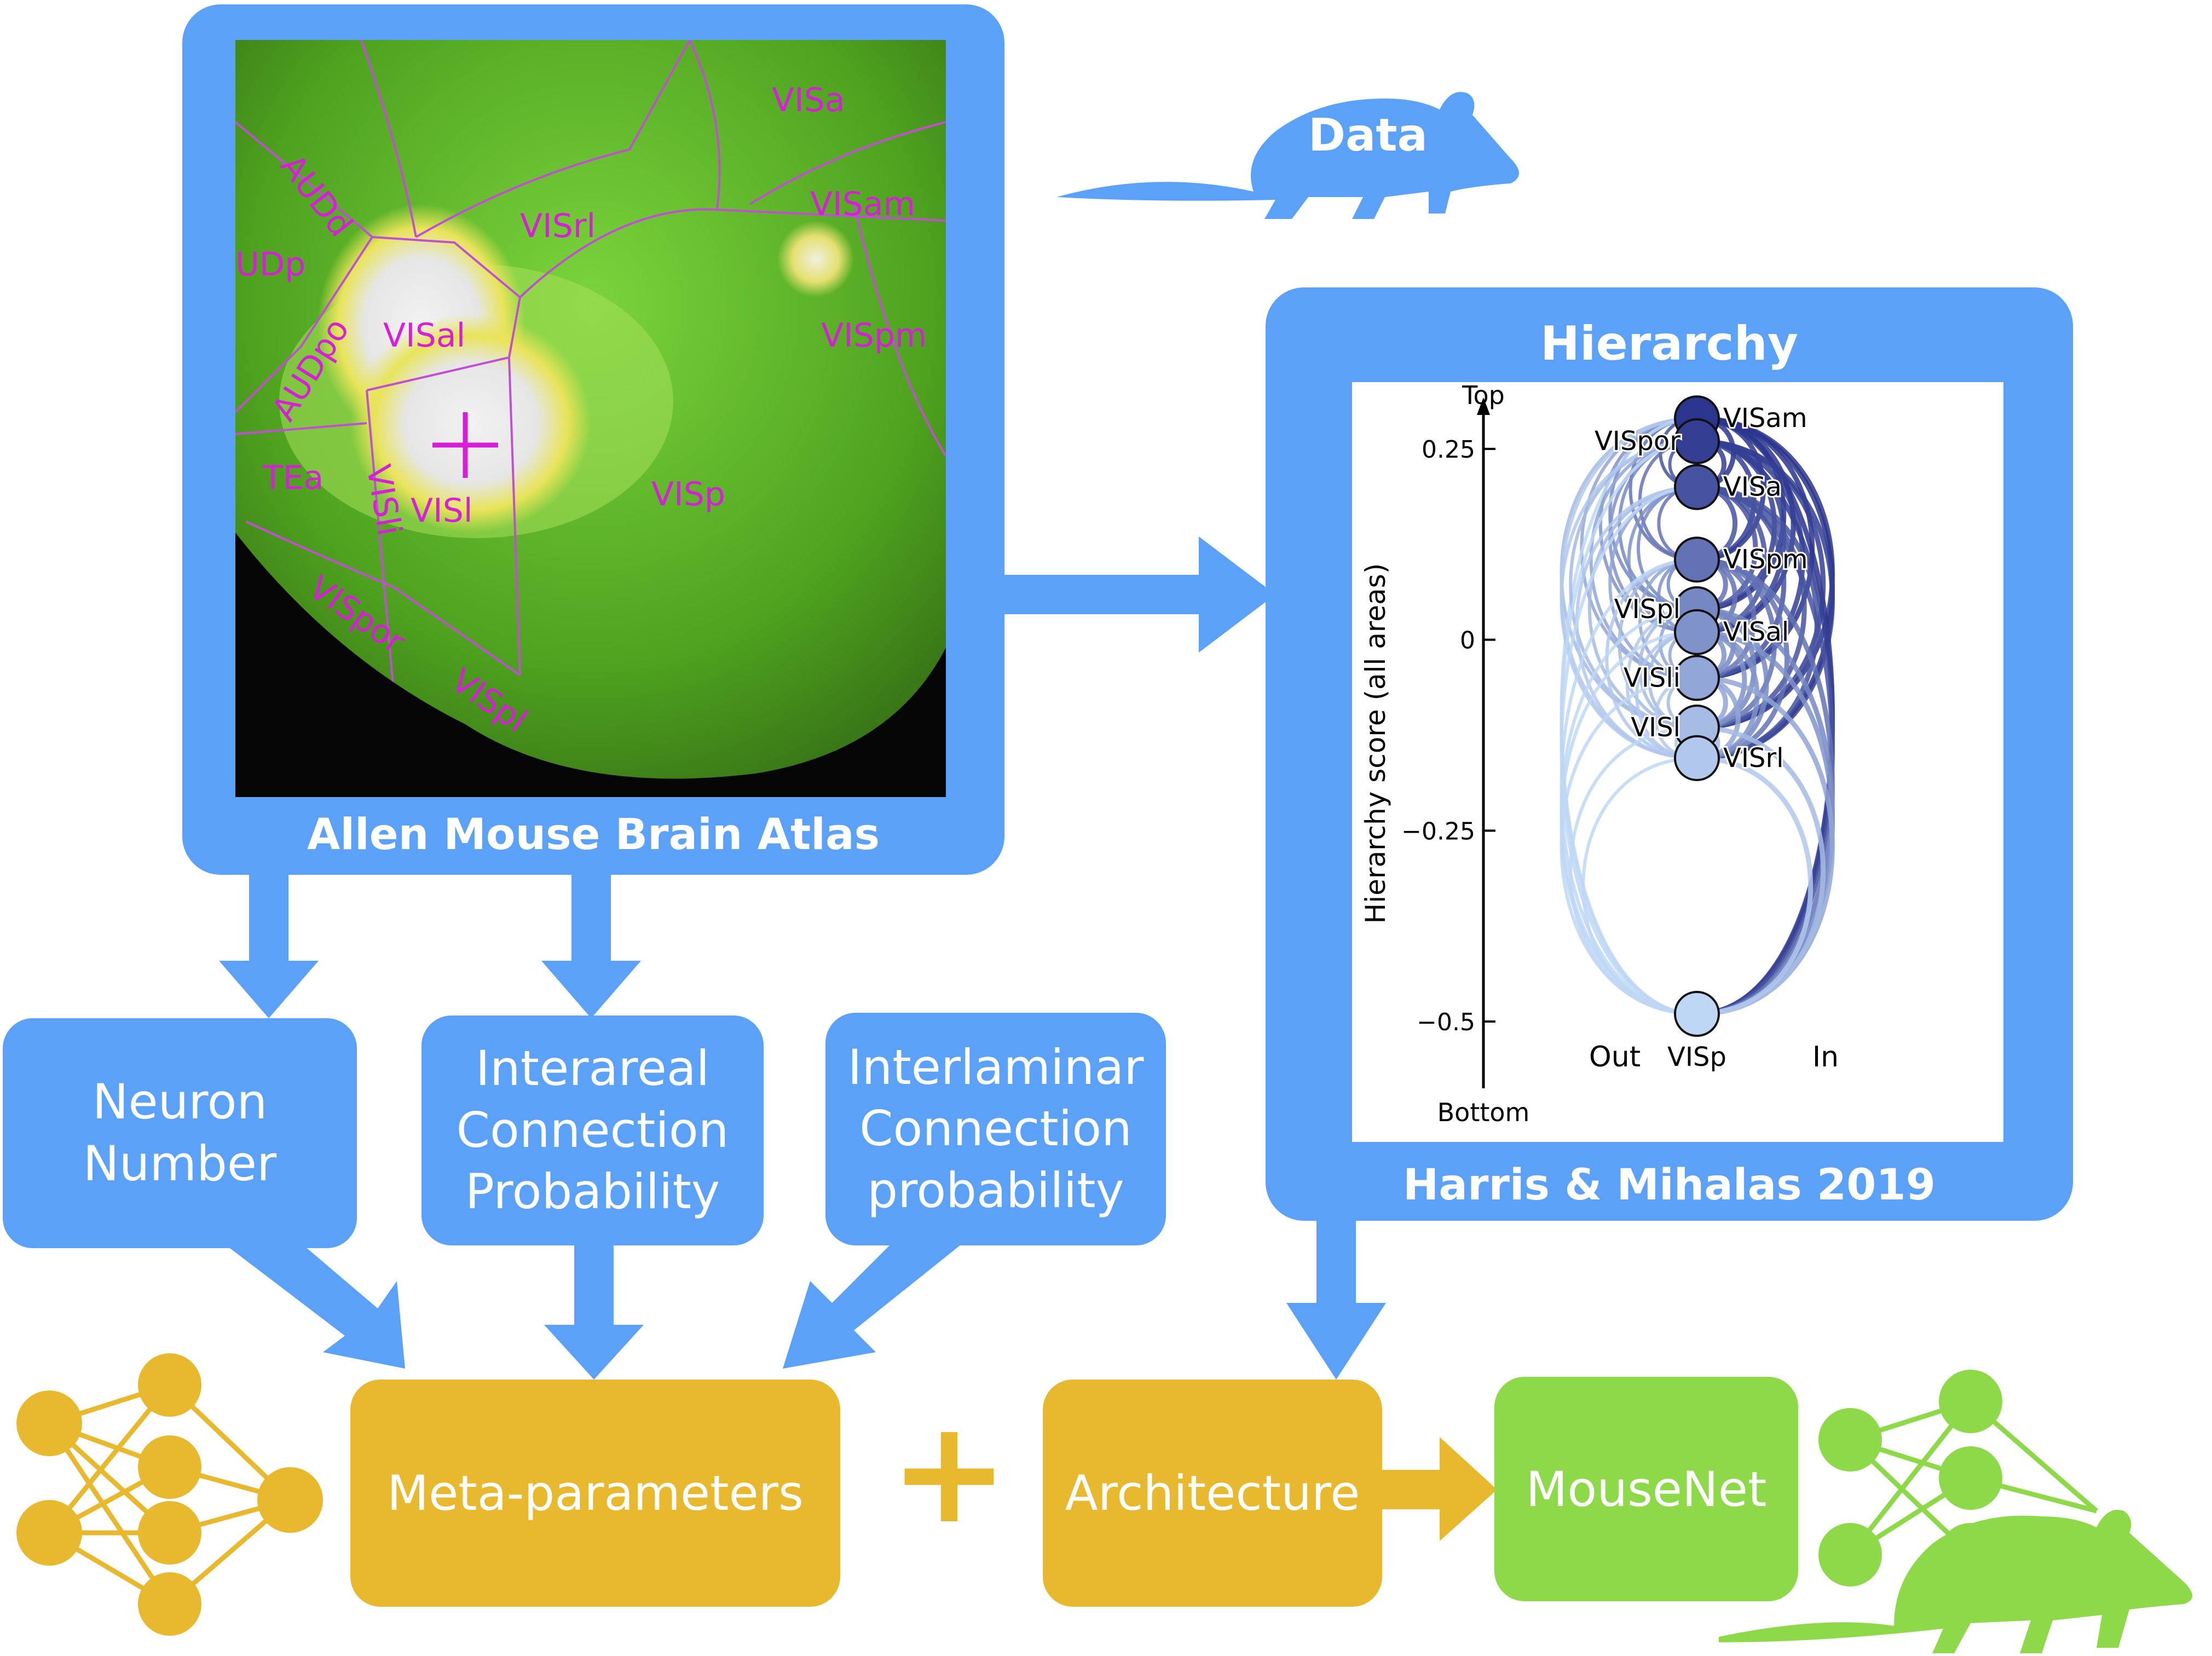  I want to click on mousenet-box: MouseNet, so click(1646, 1489).